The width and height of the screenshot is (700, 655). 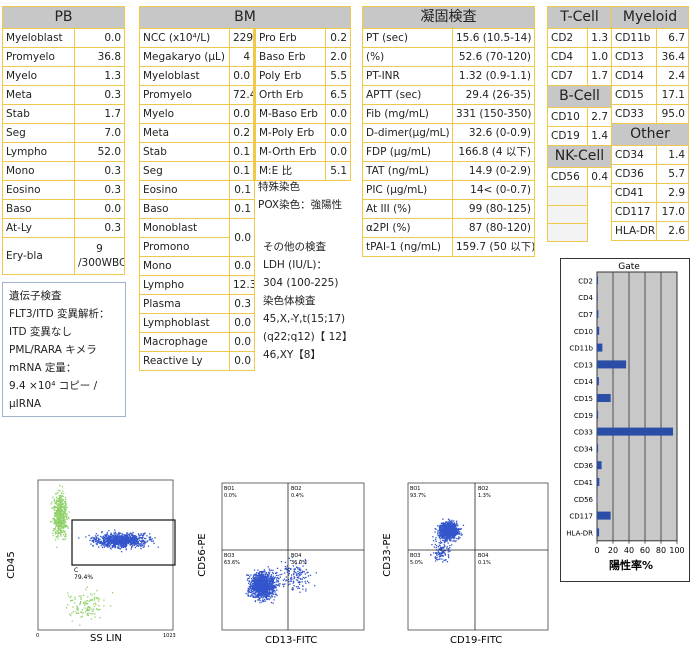 What do you see at coordinates (650, 57) in the screenshot?
I see `myeloid-row: CD13 36.4` at bounding box center [650, 57].